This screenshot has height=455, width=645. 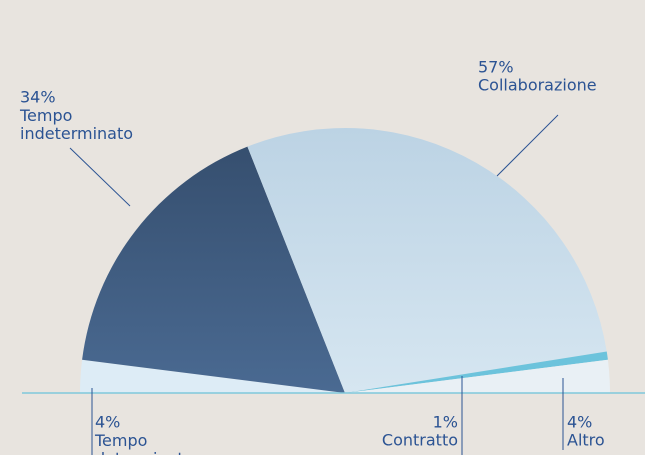 I want to click on value-label: 34%, so click(x=38, y=97).